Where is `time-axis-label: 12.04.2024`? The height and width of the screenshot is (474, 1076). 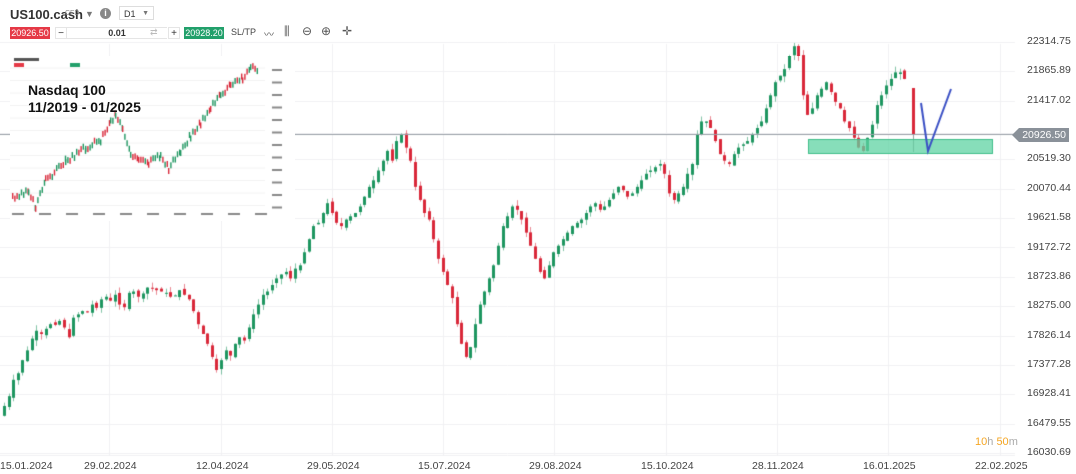
time-axis-label: 12.04.2024 is located at coordinates (222, 466).